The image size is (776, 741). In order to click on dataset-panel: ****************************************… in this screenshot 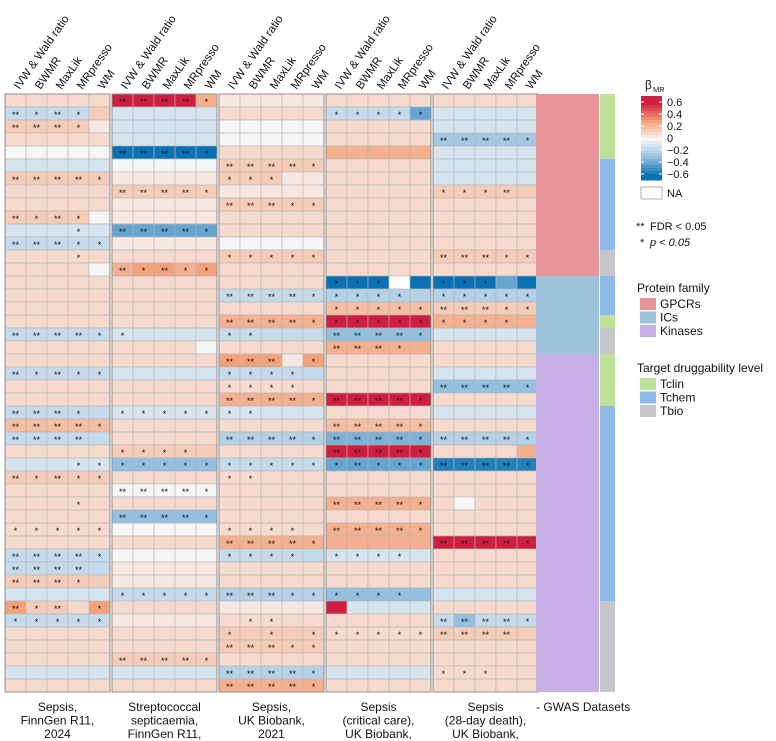, I will do `click(271, 393)`.